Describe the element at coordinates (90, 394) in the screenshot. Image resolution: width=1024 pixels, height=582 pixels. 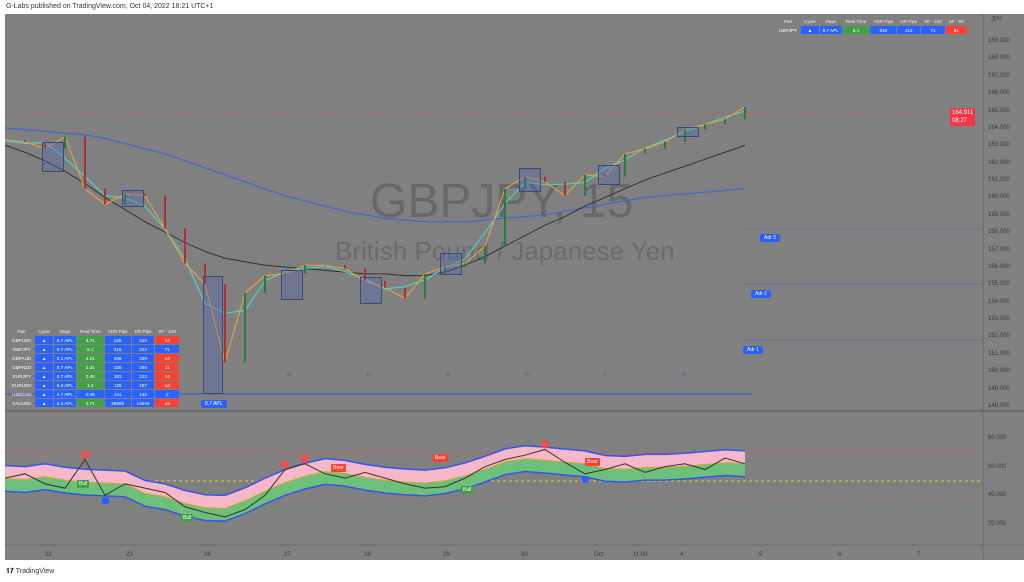
I see `cell: 0.46` at that location.